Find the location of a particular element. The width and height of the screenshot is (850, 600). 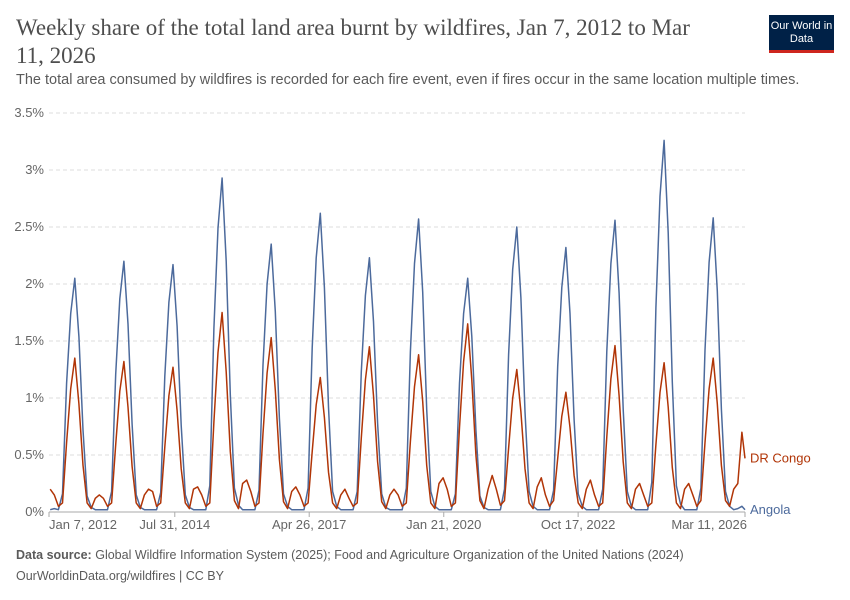

y-tick-label: 1.5% is located at coordinates (29, 340).